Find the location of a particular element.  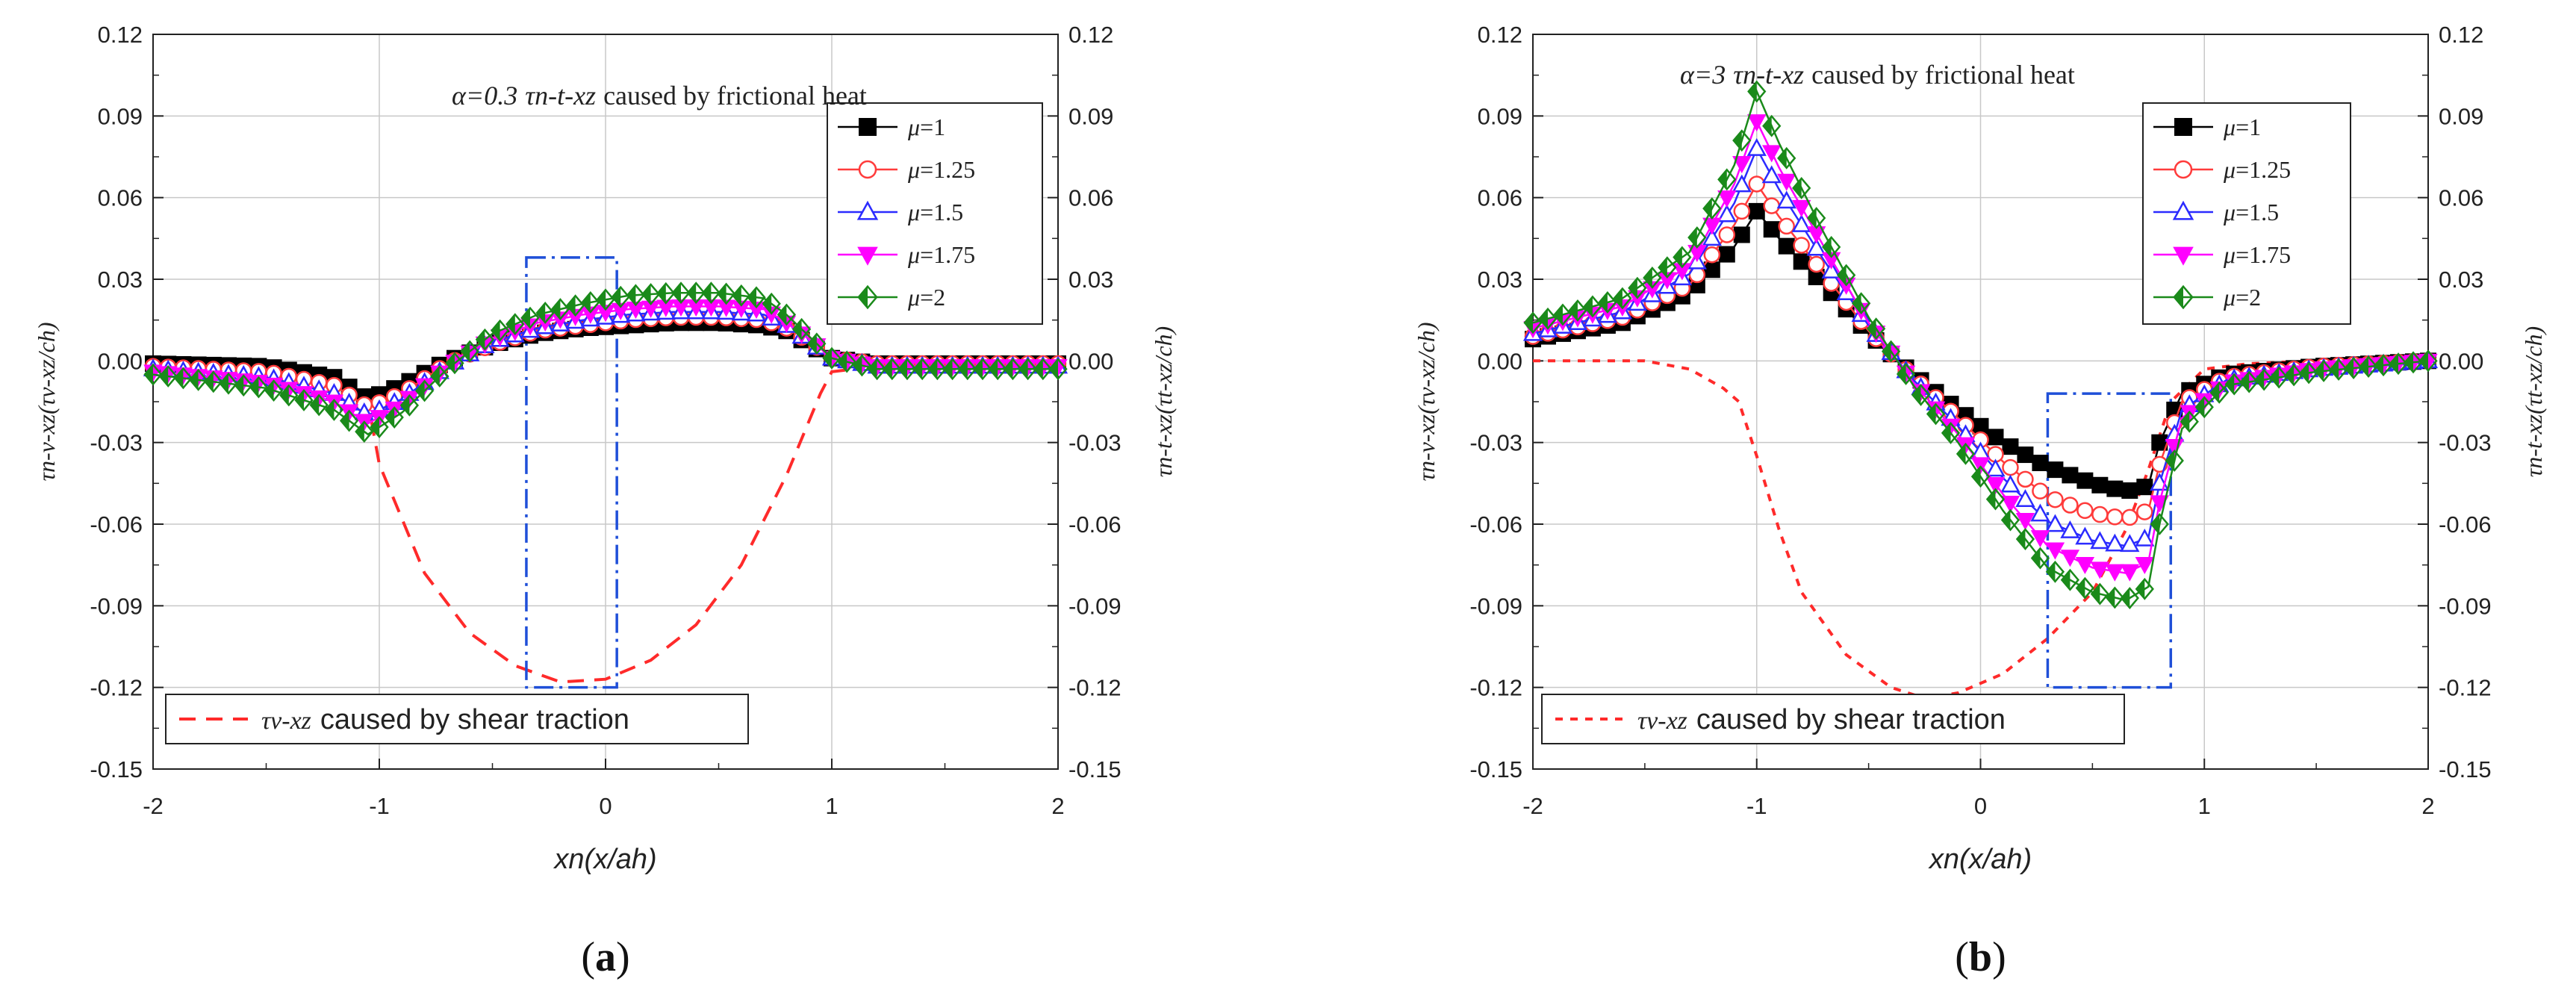

y-tick-label-right: -0.09 is located at coordinates (1094, 606).